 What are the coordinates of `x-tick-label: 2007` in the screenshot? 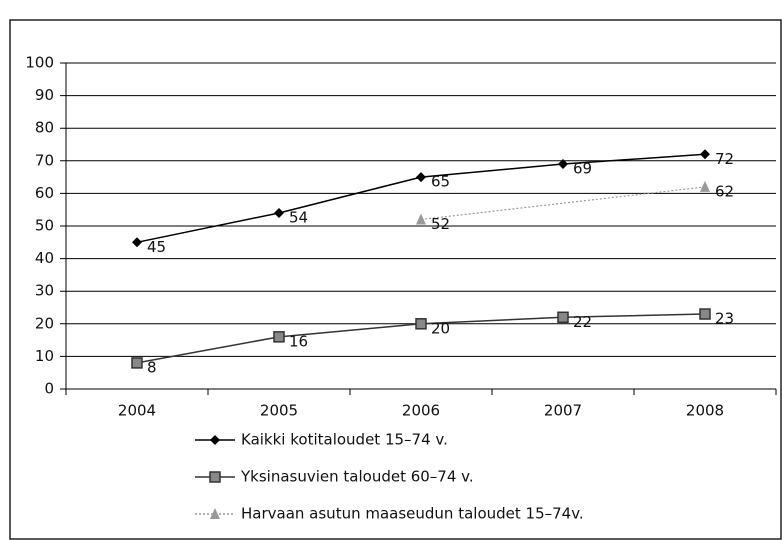 It's located at (563, 411).